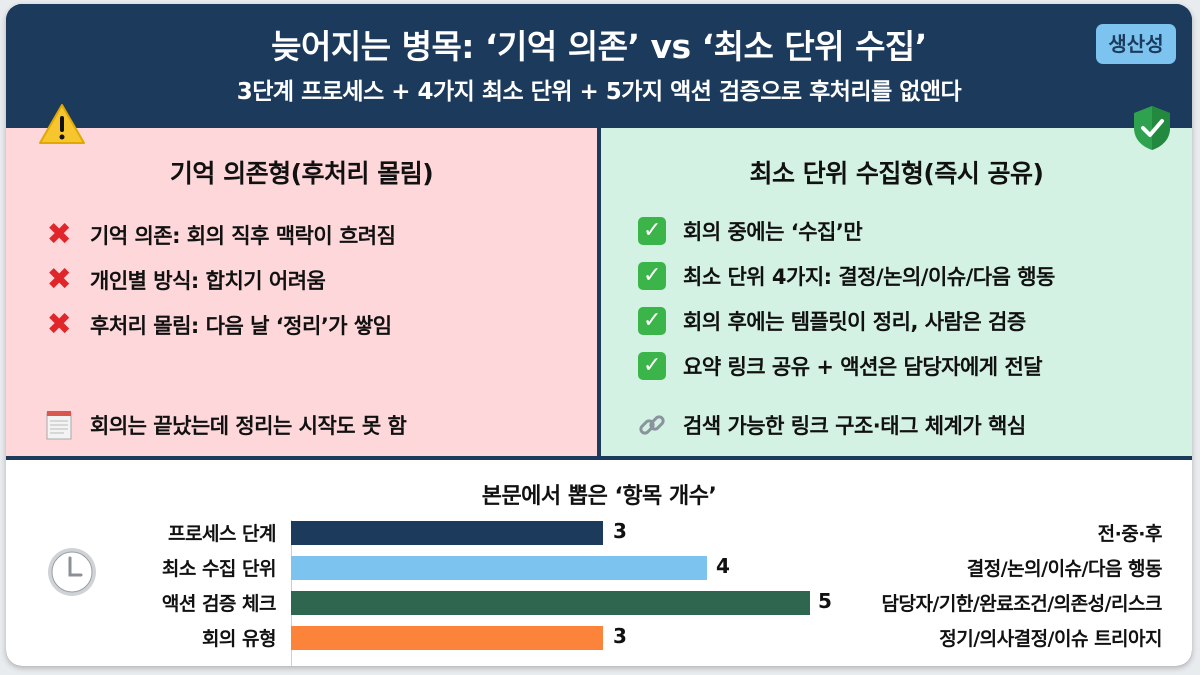 The image size is (1200, 675). Describe the element at coordinates (825, 601) in the screenshot. I see `bar-value: 5` at that location.